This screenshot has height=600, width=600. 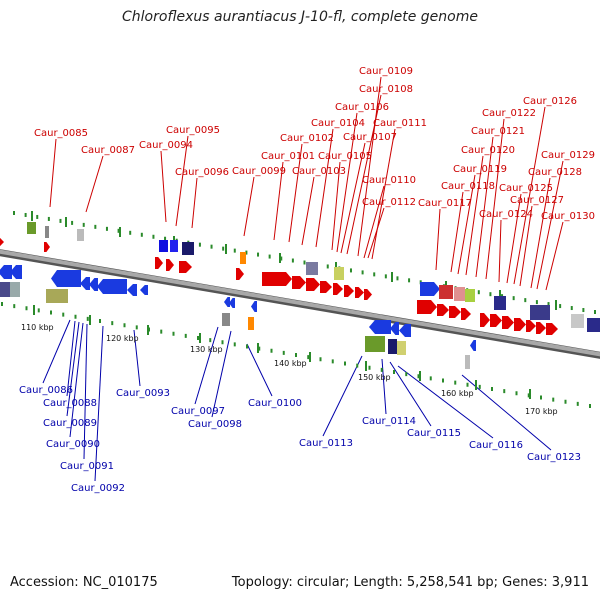 I want to click on reverse-gene-label: Caur_0114, so click(x=389, y=421).